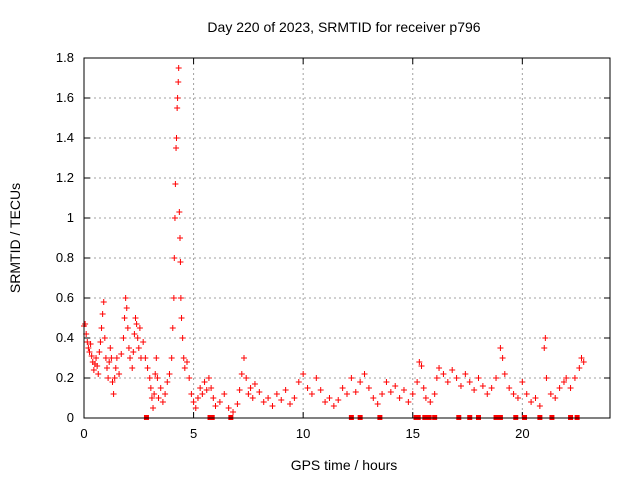 This screenshot has height=480, width=640. I want to click on y-tick-label: 1, so click(70, 217).